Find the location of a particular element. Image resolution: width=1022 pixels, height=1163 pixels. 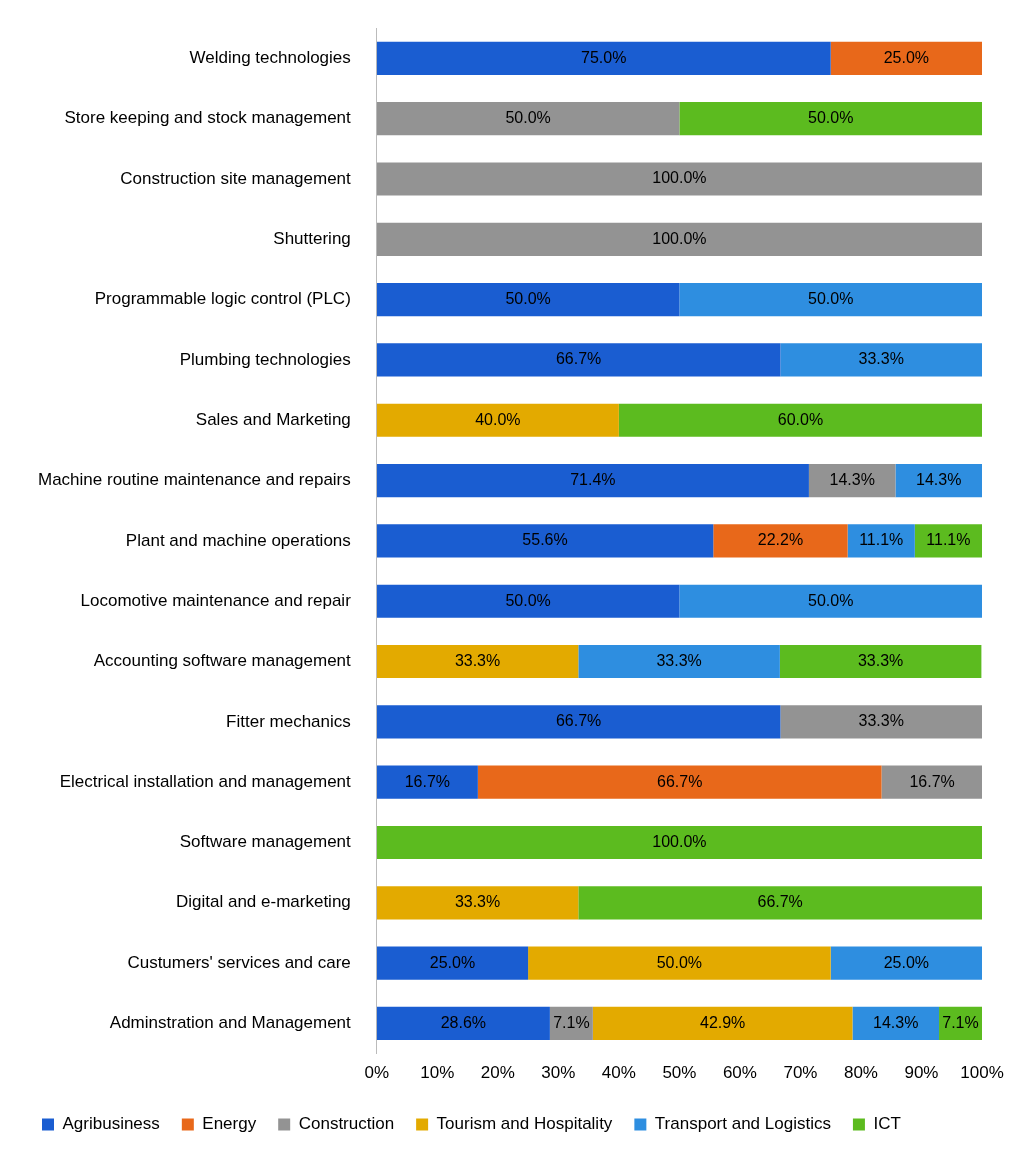

y-tick-label: Programmable logic control (PLC) is located at coordinates (222, 299).